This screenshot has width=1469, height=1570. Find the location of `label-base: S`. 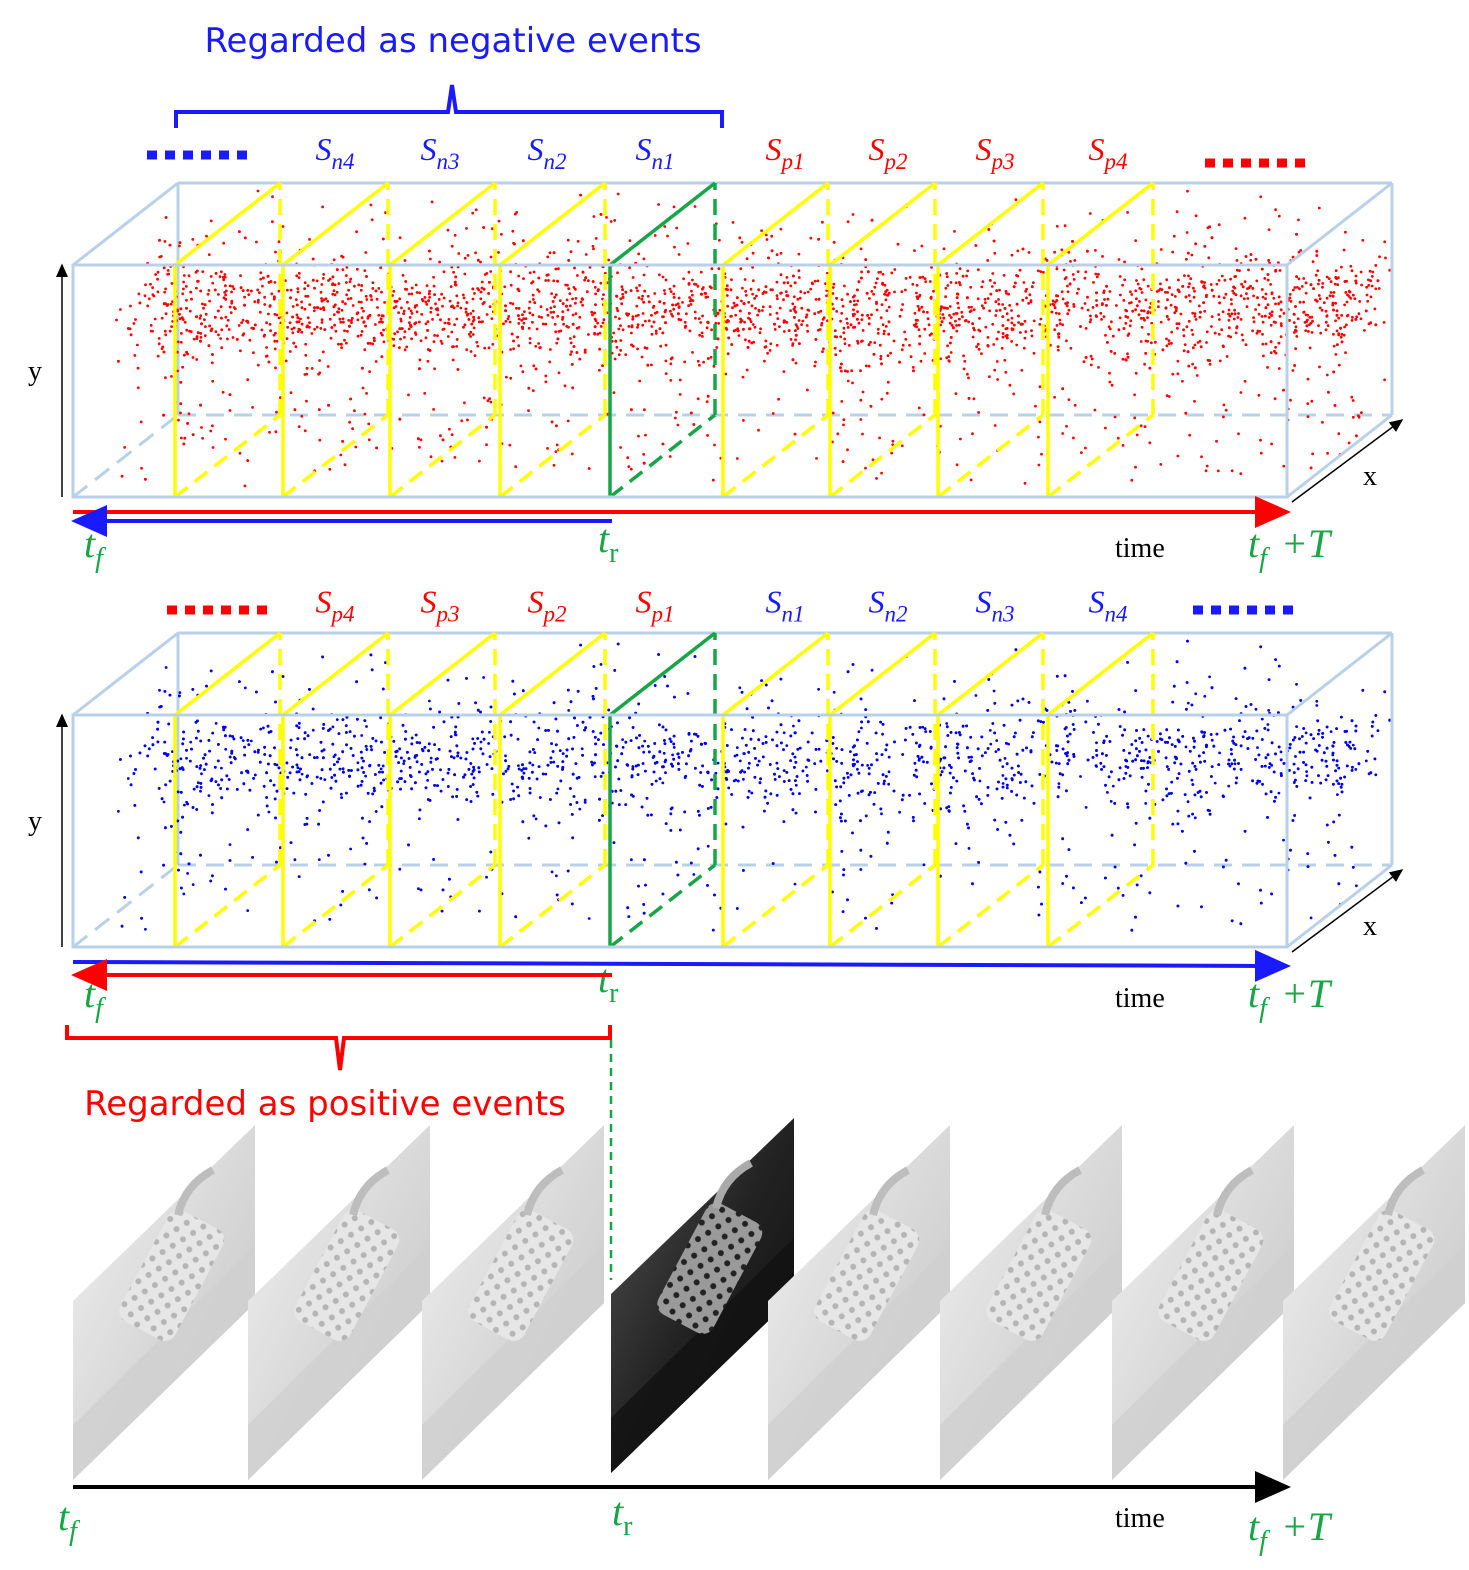

label-base: S is located at coordinates (984, 149).